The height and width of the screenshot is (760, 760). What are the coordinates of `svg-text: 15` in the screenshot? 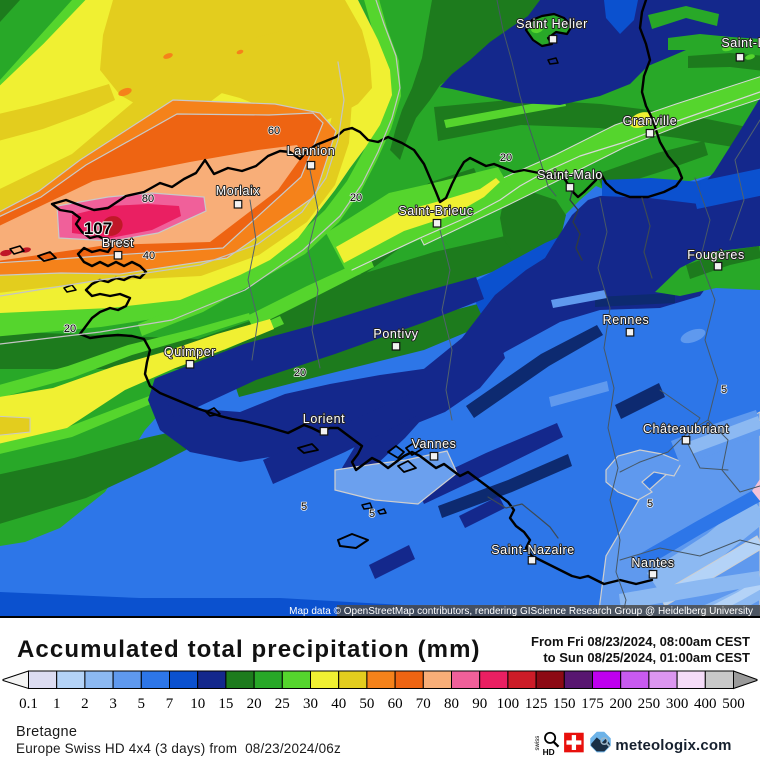 It's located at (225, 704).